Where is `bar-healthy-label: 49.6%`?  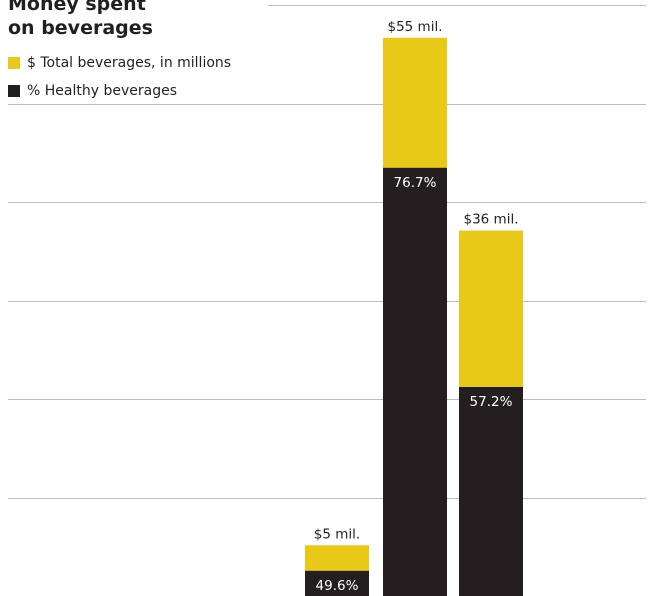
bar-healthy-label: 49.6% is located at coordinates (337, 586).